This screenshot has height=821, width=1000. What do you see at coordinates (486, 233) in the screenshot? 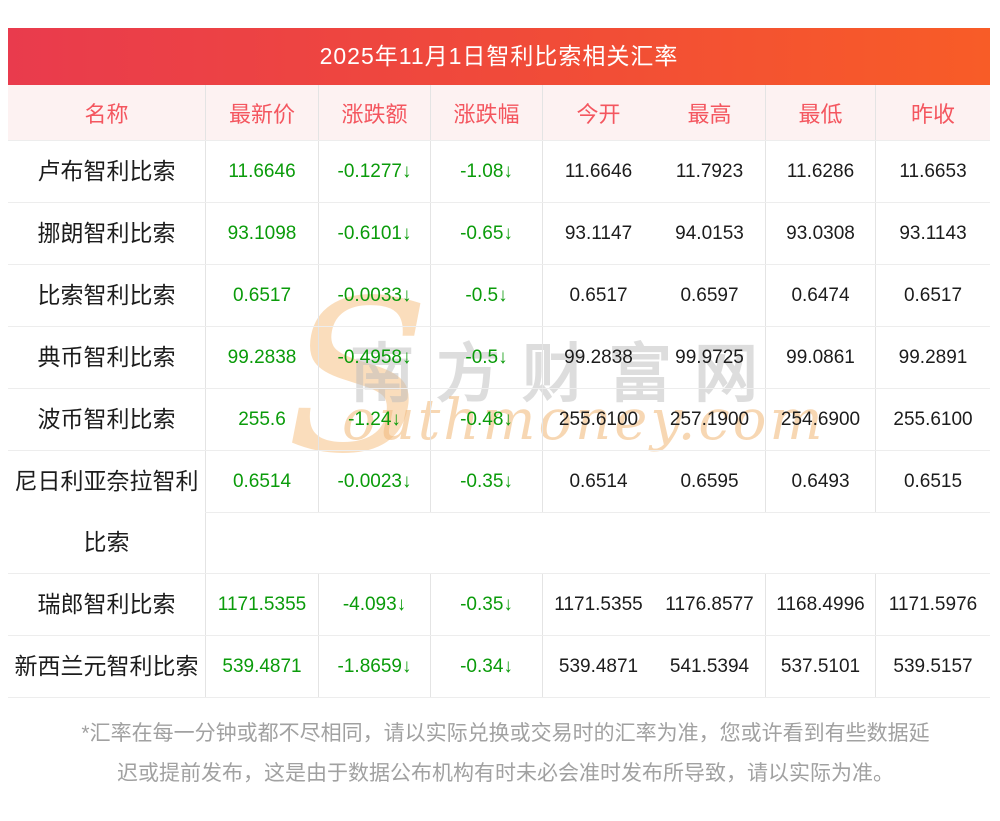
I see `change-percent: -0.65↓` at bounding box center [486, 233].